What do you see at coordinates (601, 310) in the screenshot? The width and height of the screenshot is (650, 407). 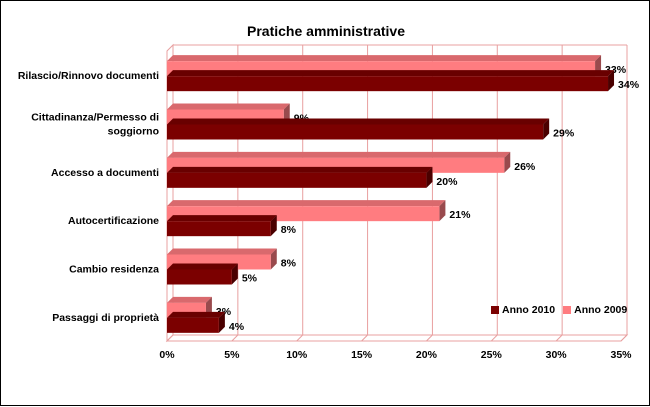 I see `legend-label: Anno 2009` at bounding box center [601, 310].